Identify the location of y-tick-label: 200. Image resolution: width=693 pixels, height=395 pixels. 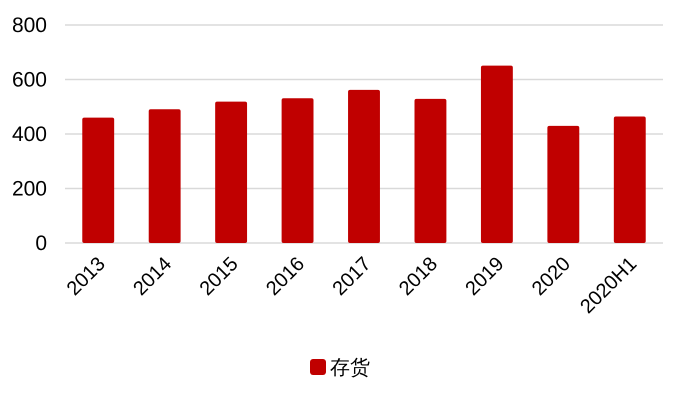
(29, 189).